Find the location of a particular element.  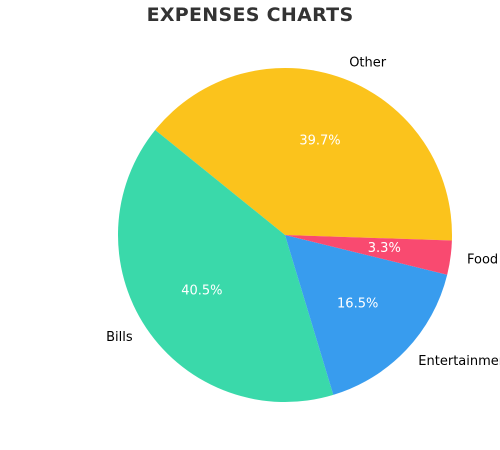

pct-label-bills: 40.5% is located at coordinates (201, 290).